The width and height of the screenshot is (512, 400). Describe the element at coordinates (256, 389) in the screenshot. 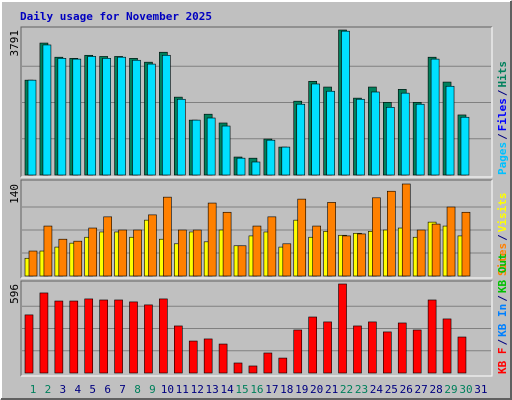

I see `x-tick-label: 16` at that location.